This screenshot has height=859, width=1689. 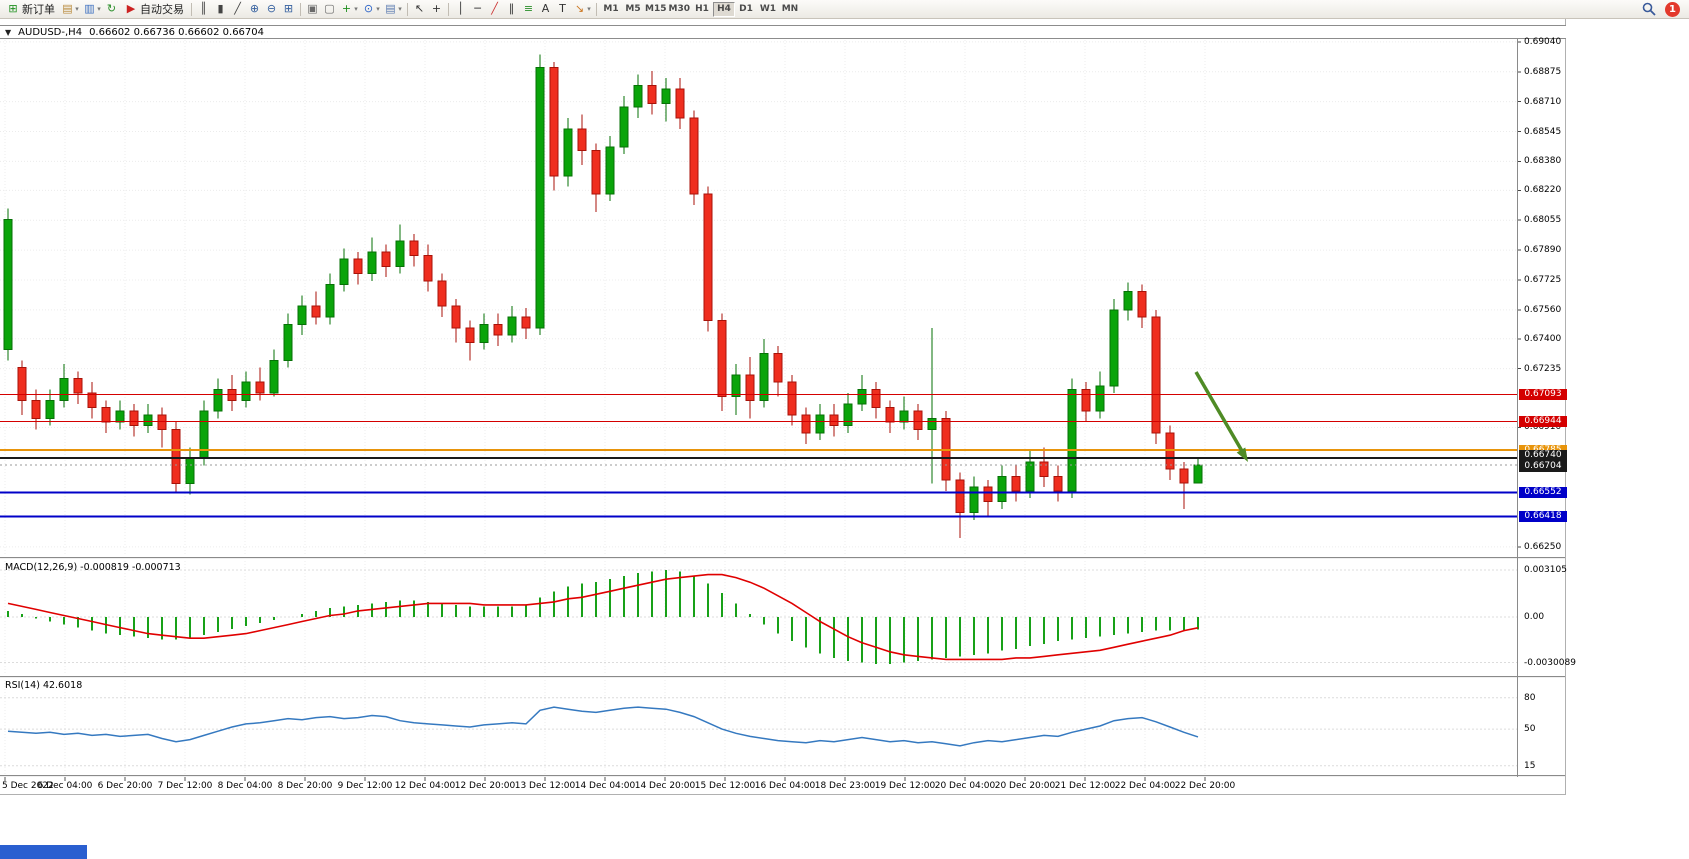 What do you see at coordinates (605, 786) in the screenshot?
I see `axis-time-label: 14 Dec 04:00` at bounding box center [605, 786].